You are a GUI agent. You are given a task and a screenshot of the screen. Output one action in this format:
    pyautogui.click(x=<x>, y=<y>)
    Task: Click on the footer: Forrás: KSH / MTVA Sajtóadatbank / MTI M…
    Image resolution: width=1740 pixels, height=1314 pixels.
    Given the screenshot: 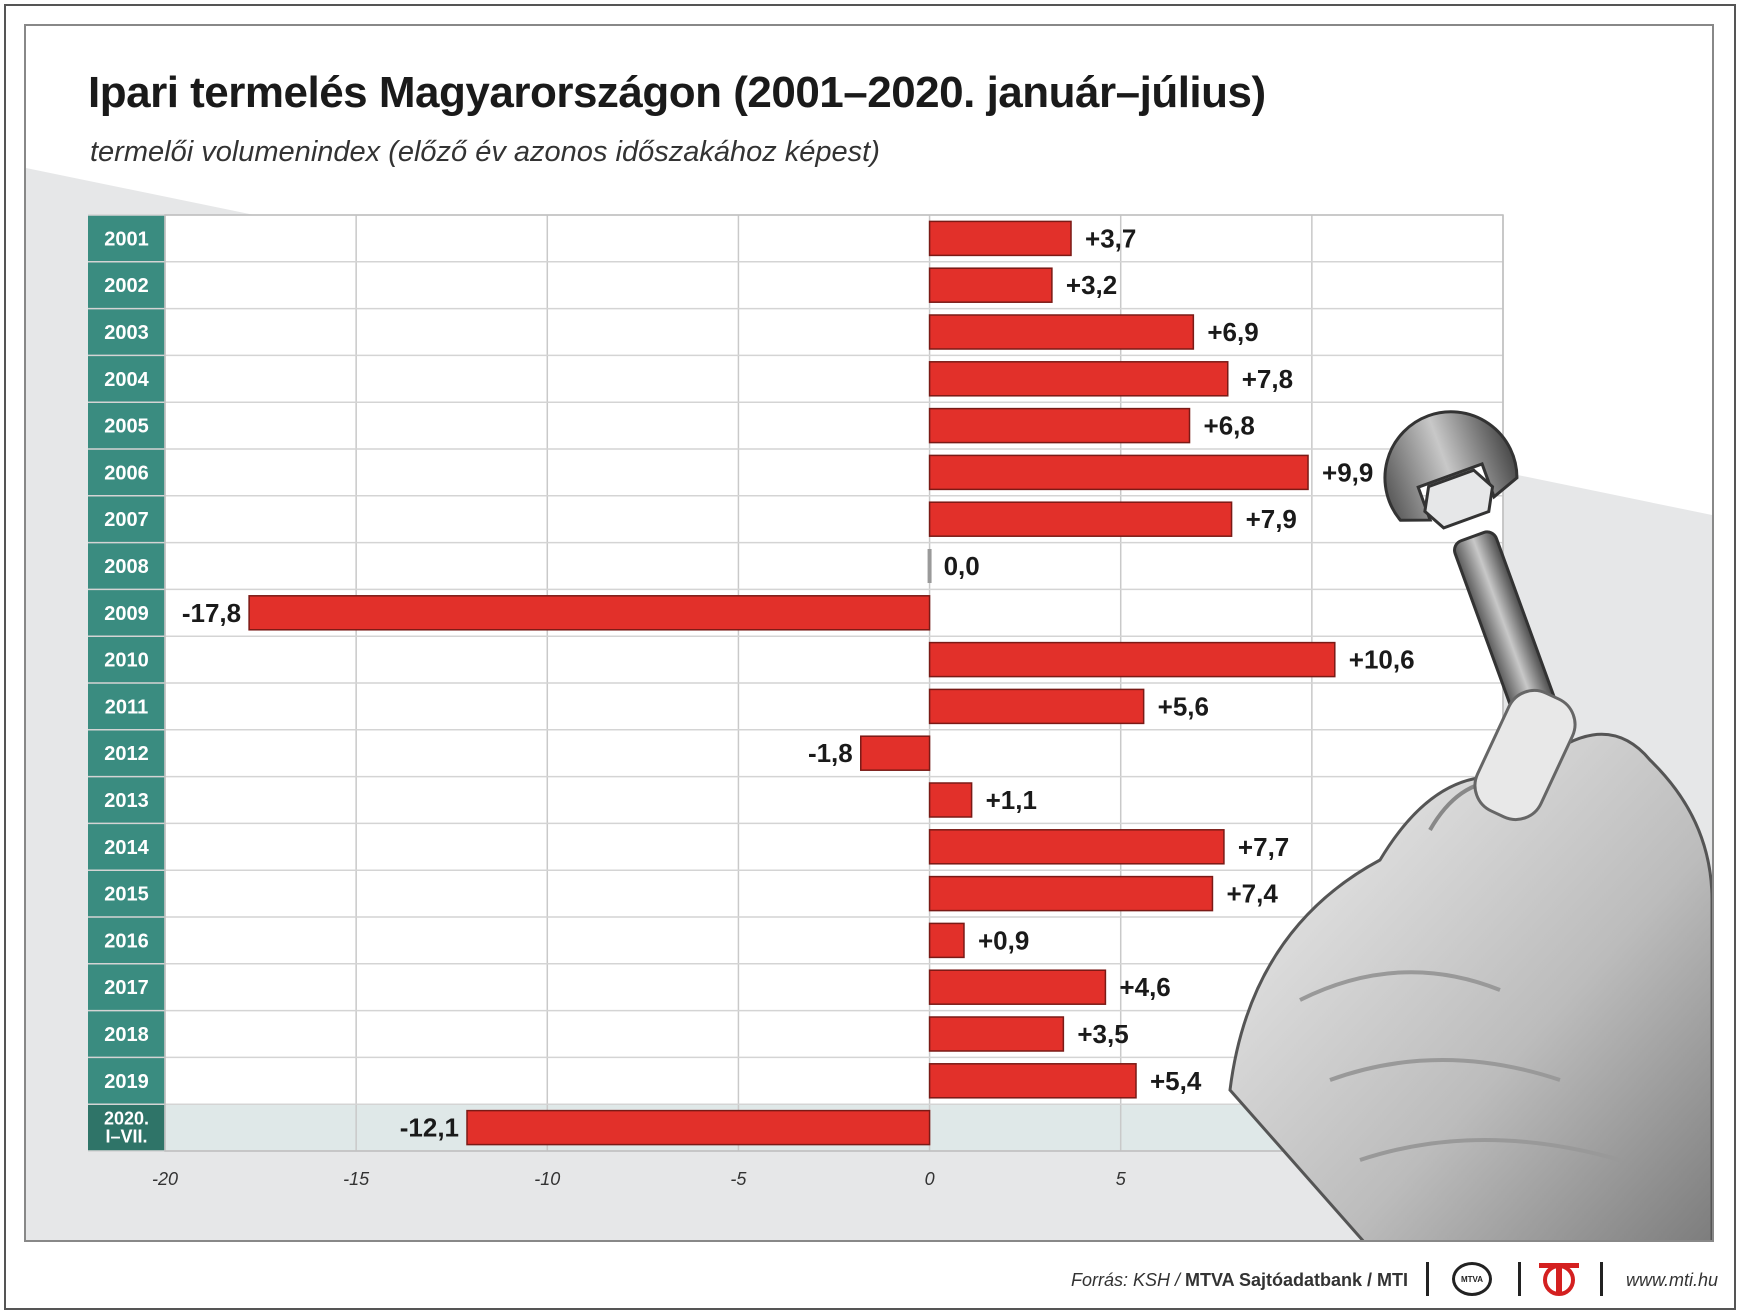 What is the action you would take?
    pyautogui.click(x=870, y=1282)
    